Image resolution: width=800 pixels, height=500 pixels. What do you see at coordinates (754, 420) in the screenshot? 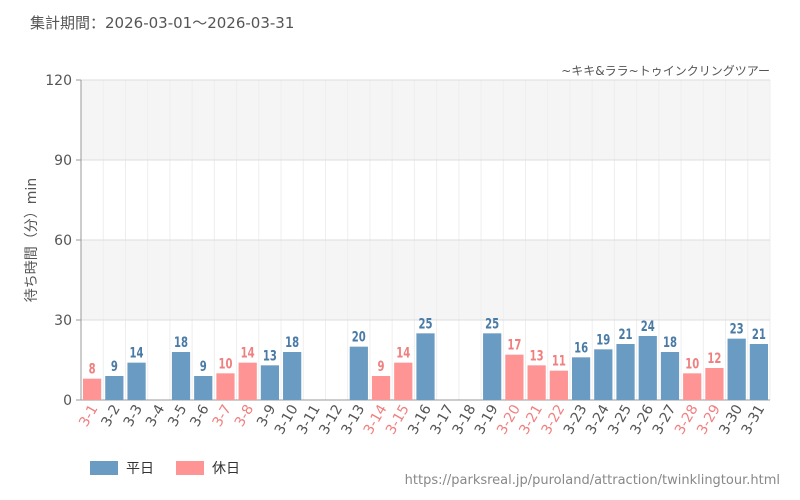
I see `x-tick-label-3-31: 3-31` at bounding box center [754, 420].